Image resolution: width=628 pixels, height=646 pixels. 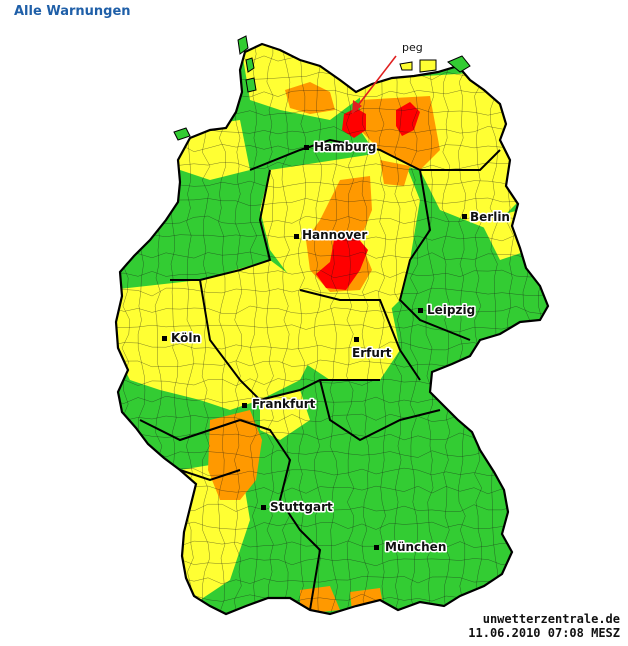 I want to click on city-label: Erfurt, so click(x=372, y=353).